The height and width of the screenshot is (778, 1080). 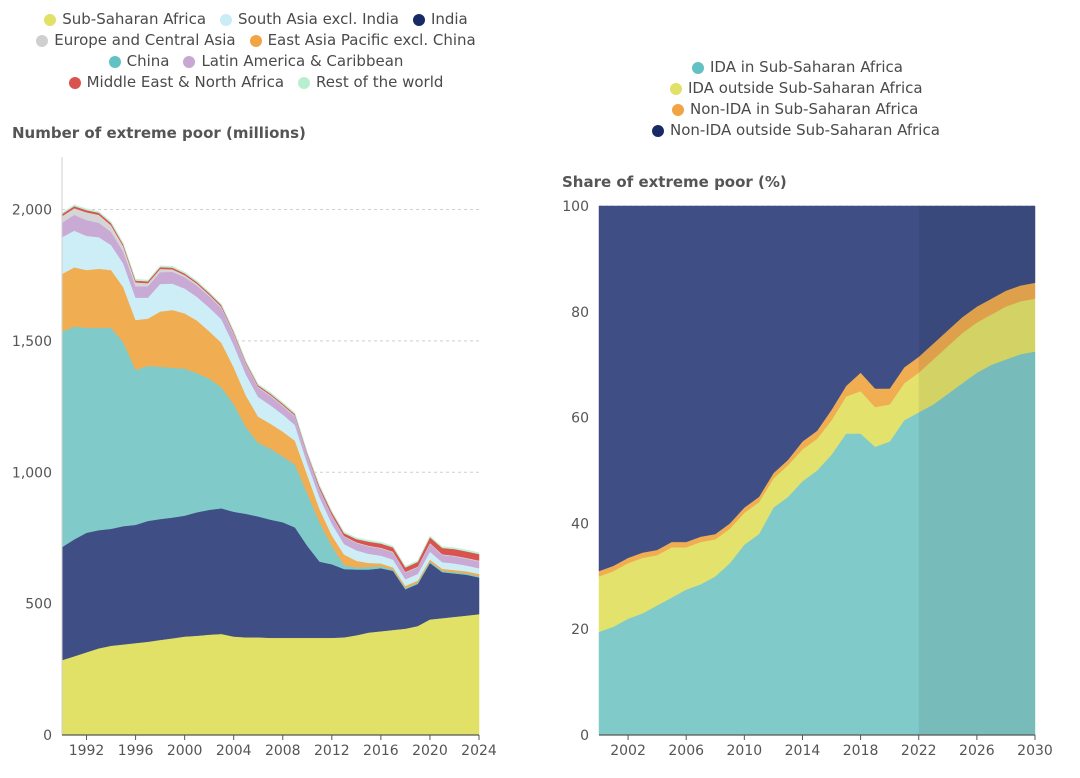 I want to click on chart-title-right: Share of extreme poor (%), so click(x=674, y=182).